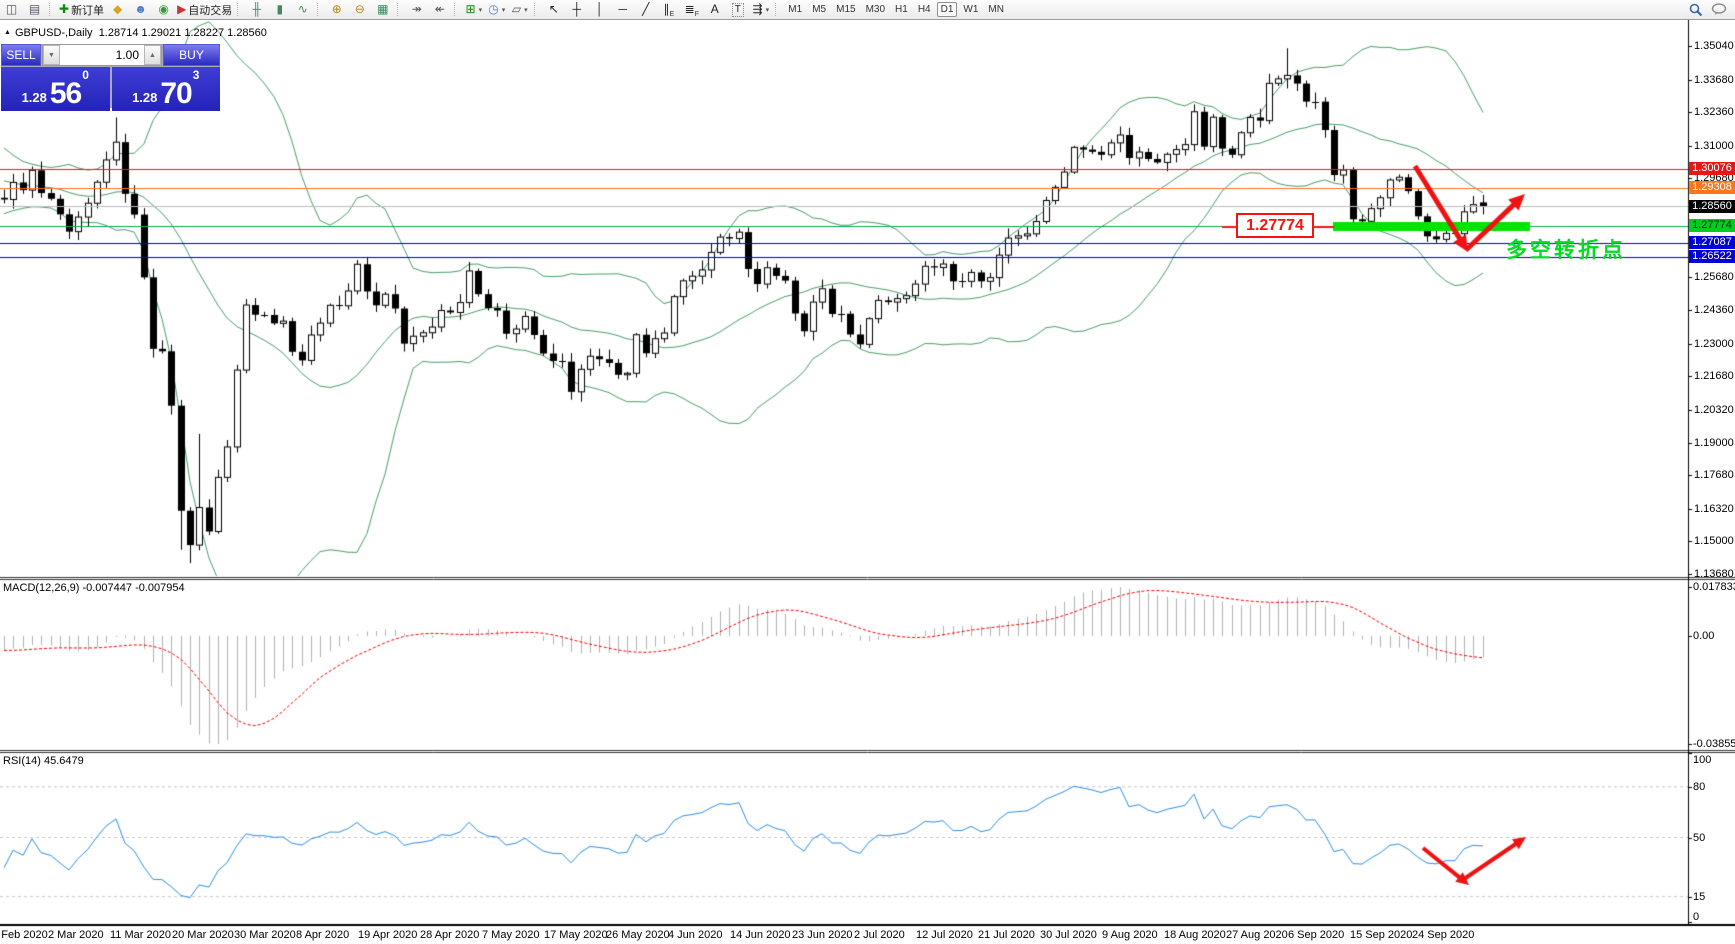 The image size is (1735, 944). What do you see at coordinates (1712, 169) in the screenshot?
I see `price-line-badge: 1.30076` at bounding box center [1712, 169].